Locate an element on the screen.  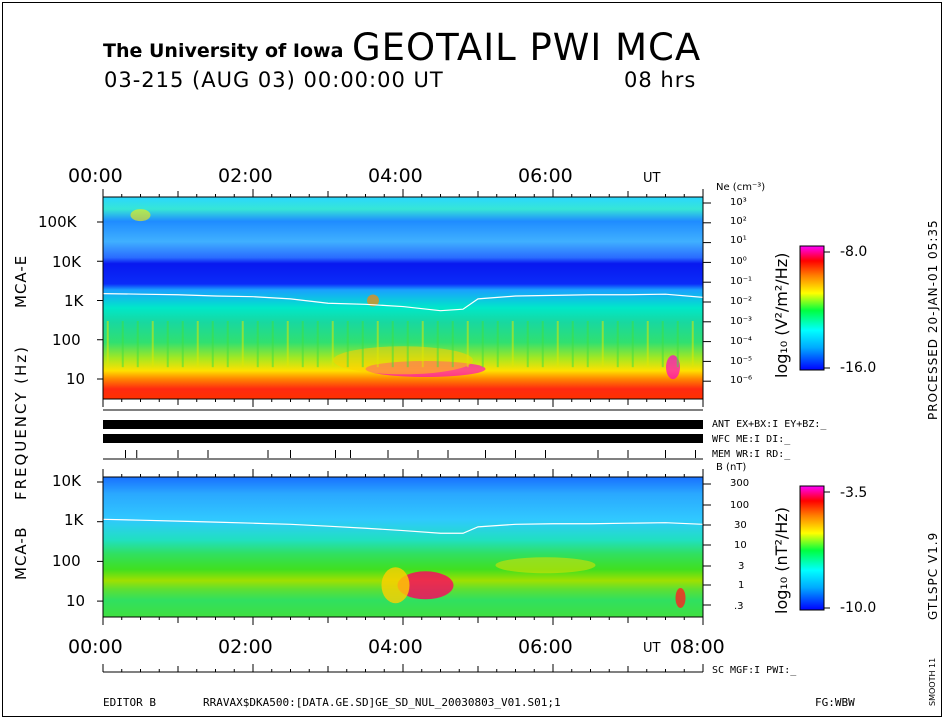
mca-e-colorbar is located at coordinates (812, 308).